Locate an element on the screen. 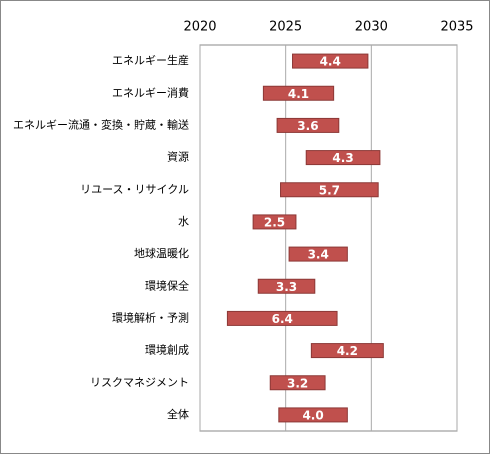 The height and width of the screenshot is (455, 491). value-label: 5.7 is located at coordinates (329, 190).